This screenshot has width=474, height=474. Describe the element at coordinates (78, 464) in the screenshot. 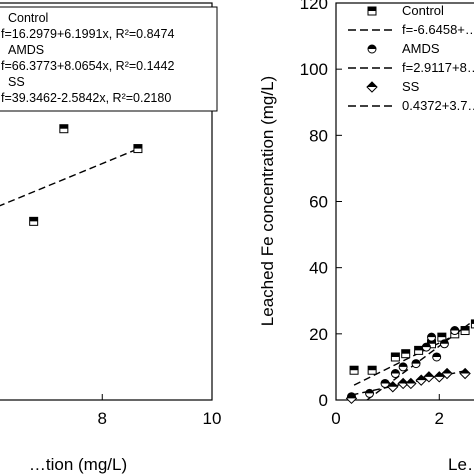

I see `left-x-axis-label: …tion (mg/L)` at that location.